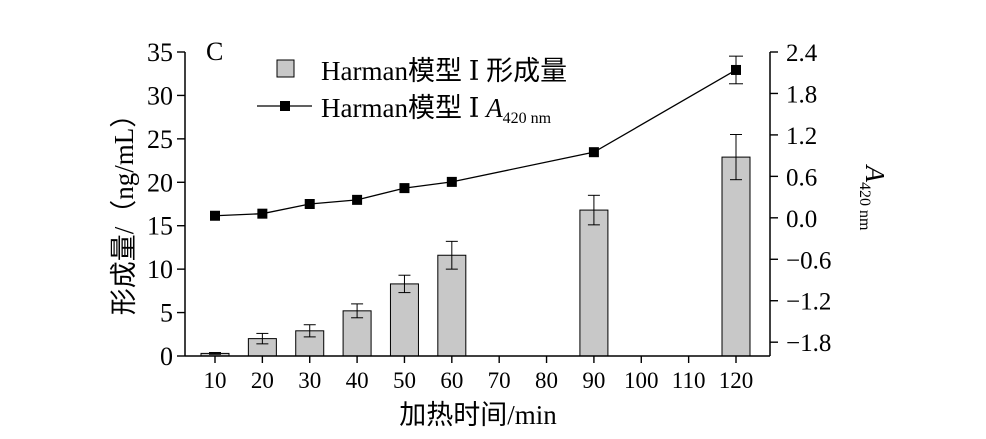 Image resolution: width=986 pixels, height=439 pixels. What do you see at coordinates (808, 343) in the screenshot?
I see `right-y-tick-label-0: −1.8` at bounding box center [808, 343].